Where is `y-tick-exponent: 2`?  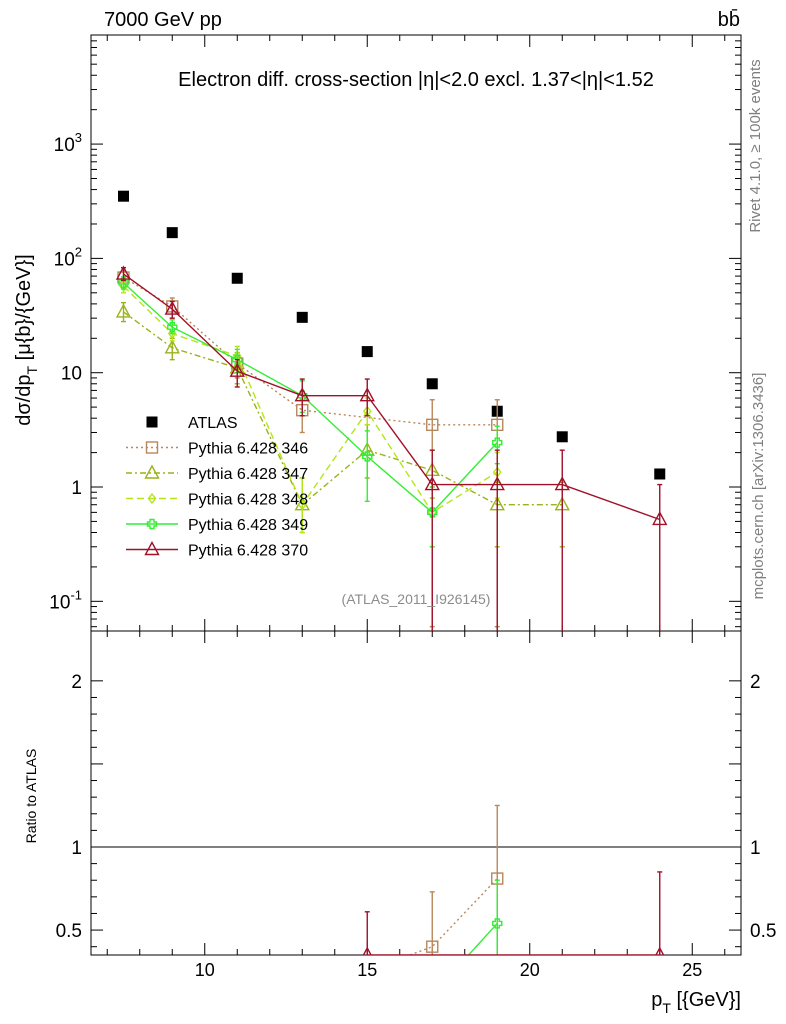 y-tick-exponent: 2 is located at coordinates (78, 251).